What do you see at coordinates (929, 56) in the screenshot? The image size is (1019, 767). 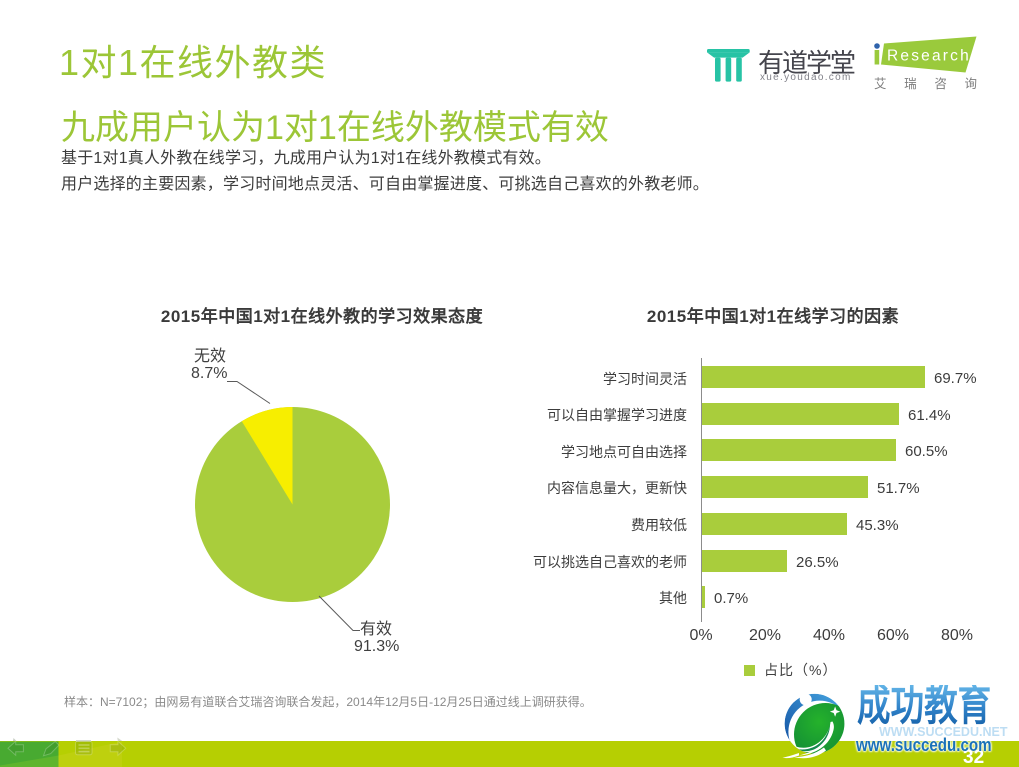 I see `svg-text: Research` at bounding box center [929, 56].